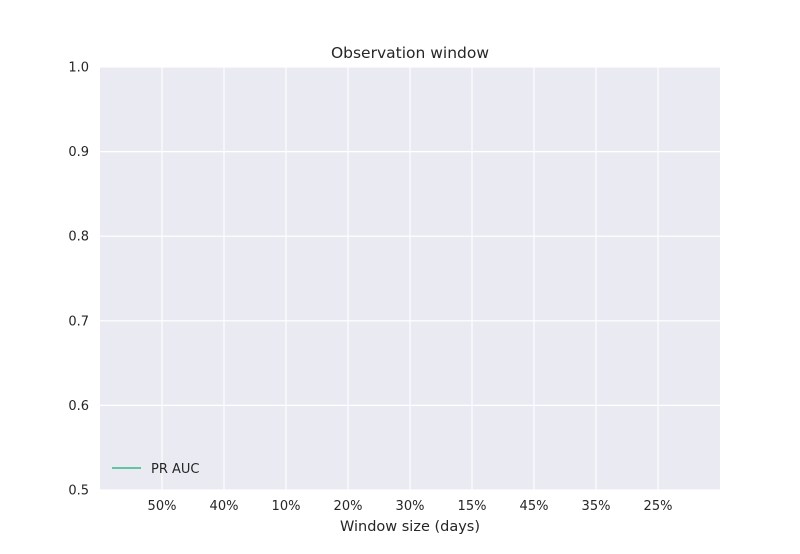 Image resolution: width=800 pixels, height=554 pixels. Describe the element at coordinates (78, 68) in the screenshot. I see `y-tick-label: 1.0` at that location.